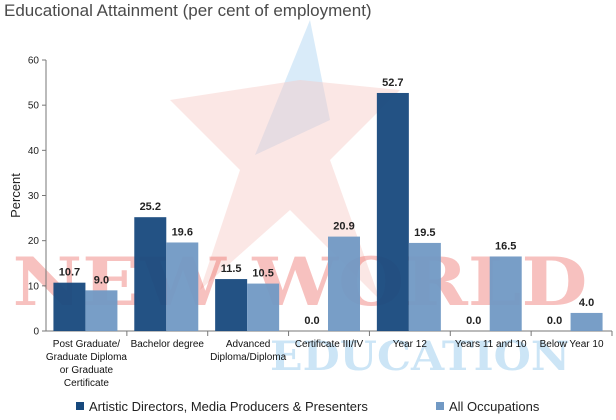 The height and width of the screenshot is (420, 616). What do you see at coordinates (150, 207) in the screenshot?
I see `data-label: 25.2` at bounding box center [150, 207].